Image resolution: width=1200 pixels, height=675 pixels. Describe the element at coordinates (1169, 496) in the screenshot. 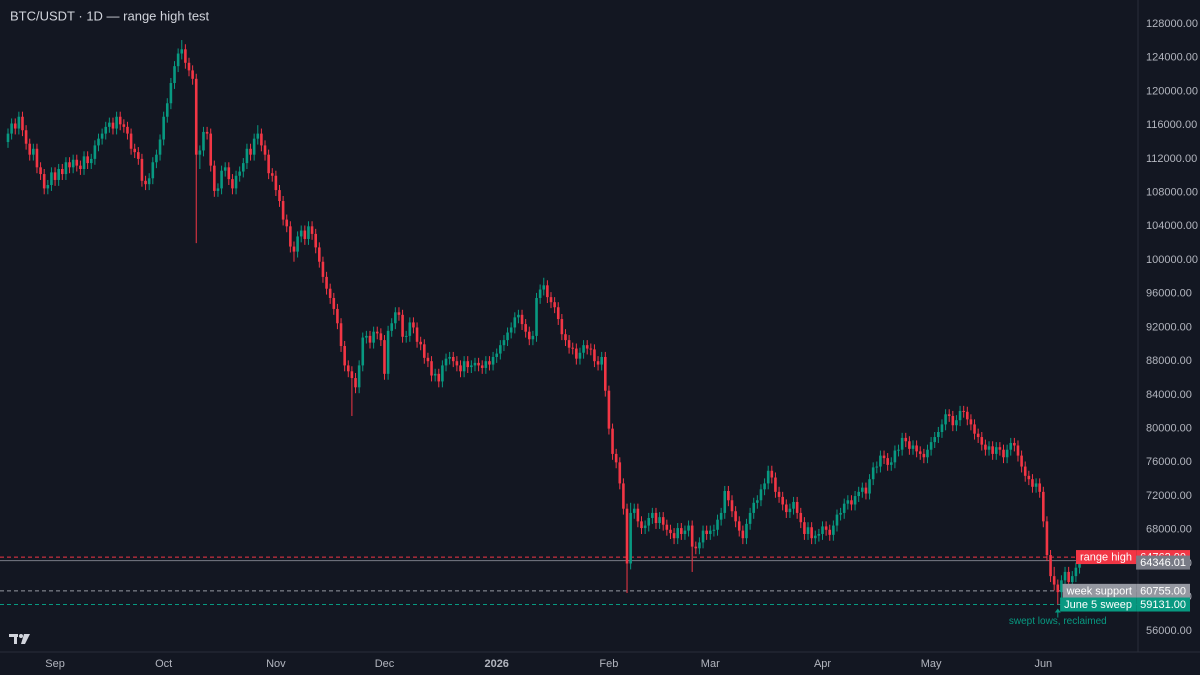

I see `y-tick-label: 72000.00` at that location.